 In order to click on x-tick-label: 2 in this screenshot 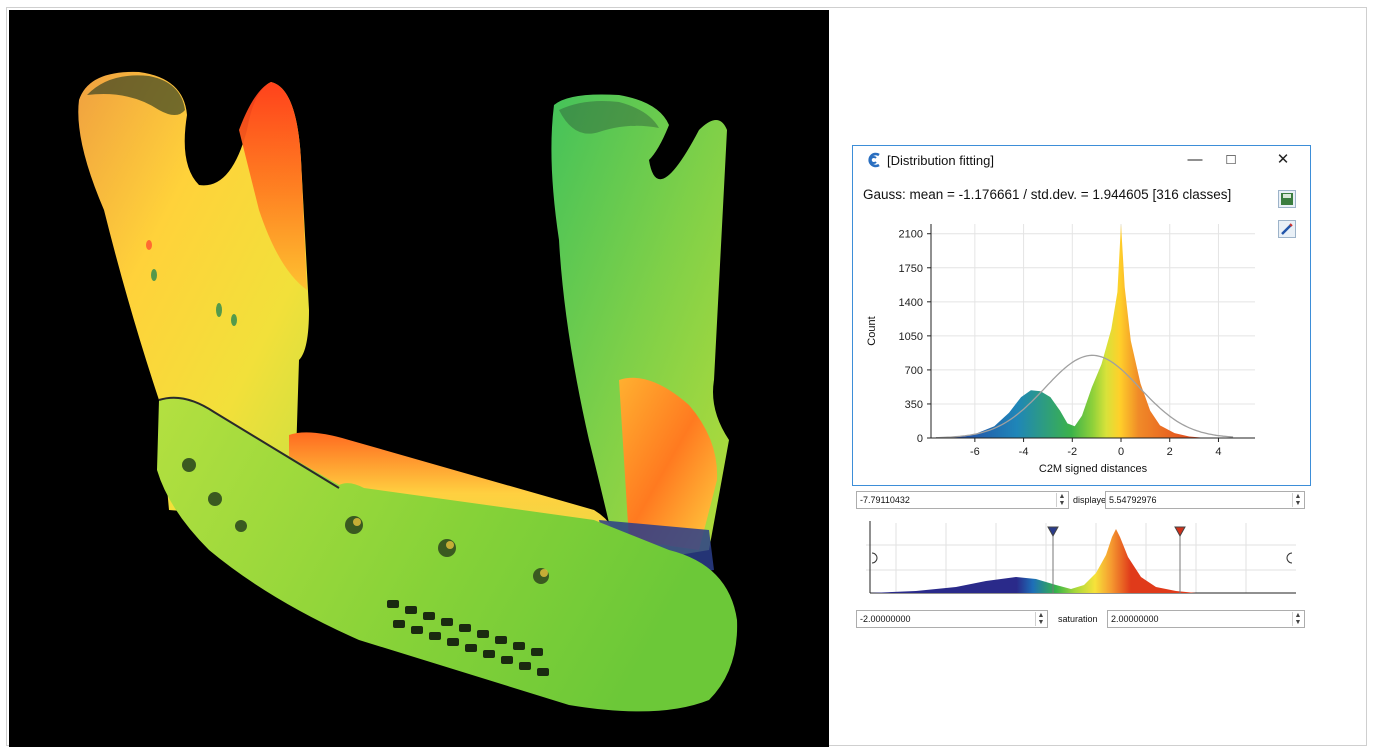, I will do `click(1170, 452)`.